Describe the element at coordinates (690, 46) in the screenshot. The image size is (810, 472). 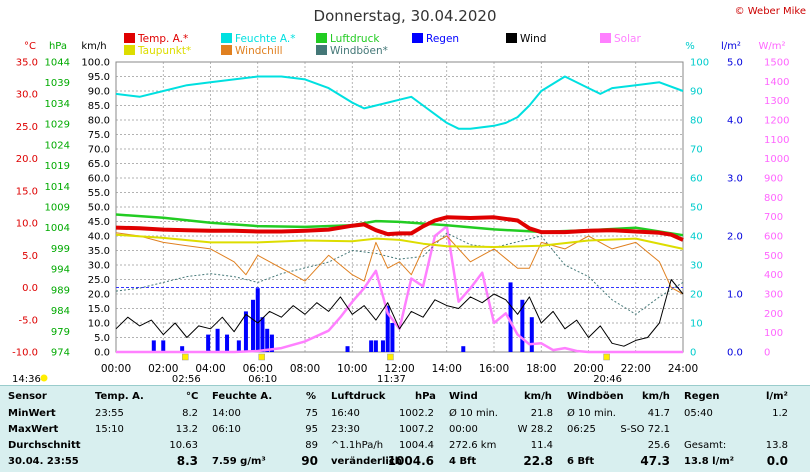
I see `unit-hum: %` at that location.